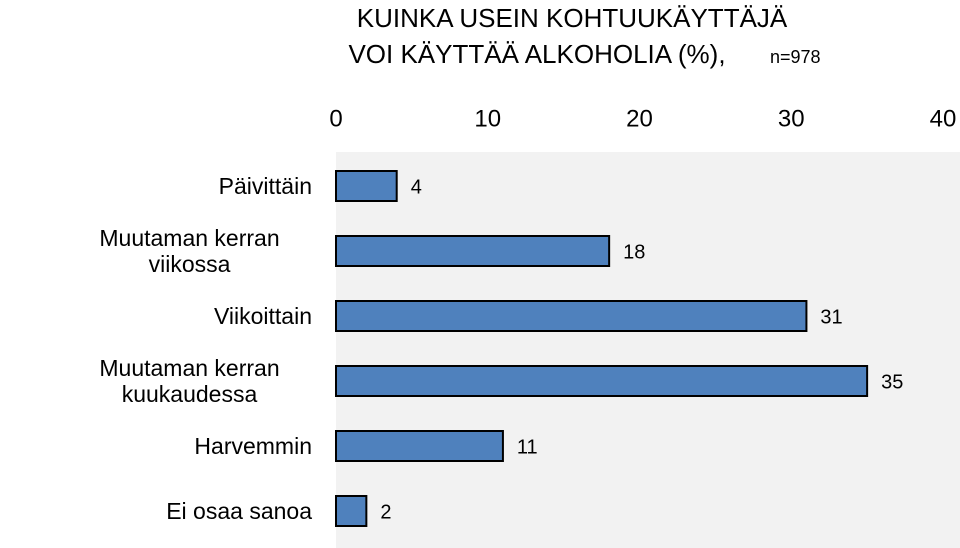 This screenshot has height=548, width=960. Describe the element at coordinates (527, 447) in the screenshot. I see `value-label: 11` at that location.